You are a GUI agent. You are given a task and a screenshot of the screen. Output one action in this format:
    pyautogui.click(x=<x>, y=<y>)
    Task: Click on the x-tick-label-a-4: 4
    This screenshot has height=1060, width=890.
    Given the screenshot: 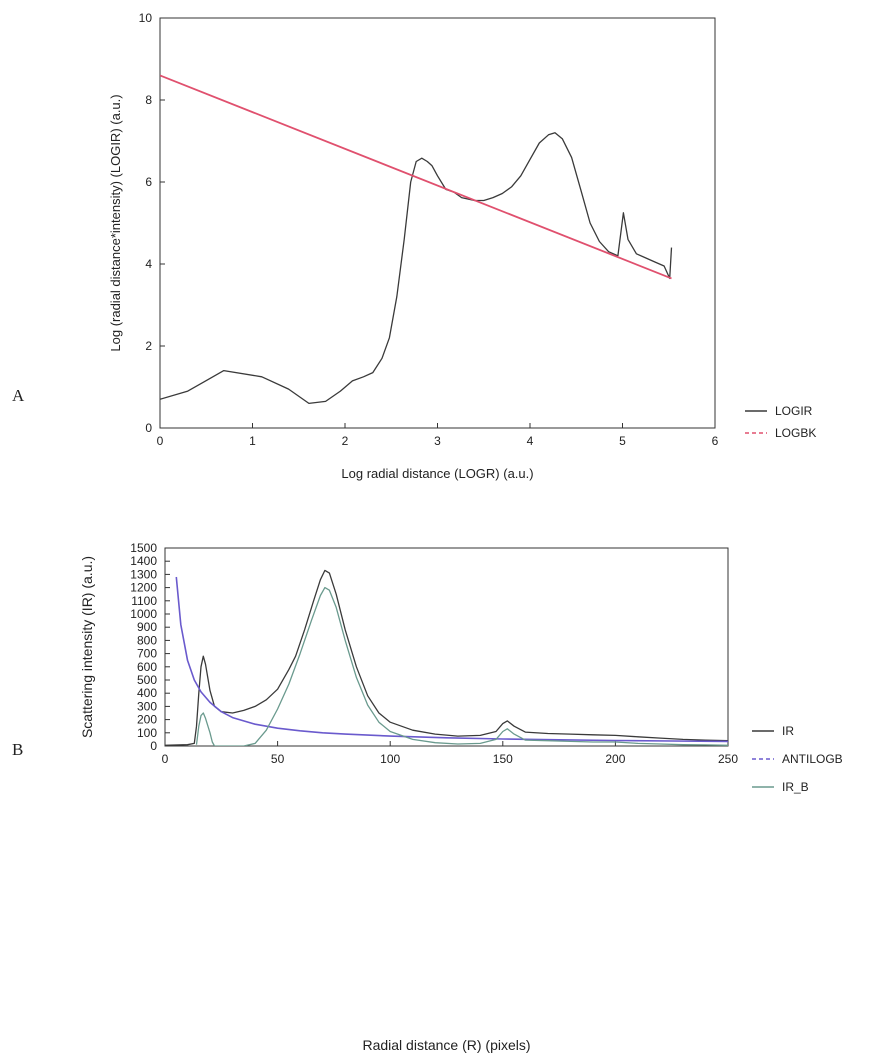 What is the action you would take?
    pyautogui.click(x=530, y=441)
    